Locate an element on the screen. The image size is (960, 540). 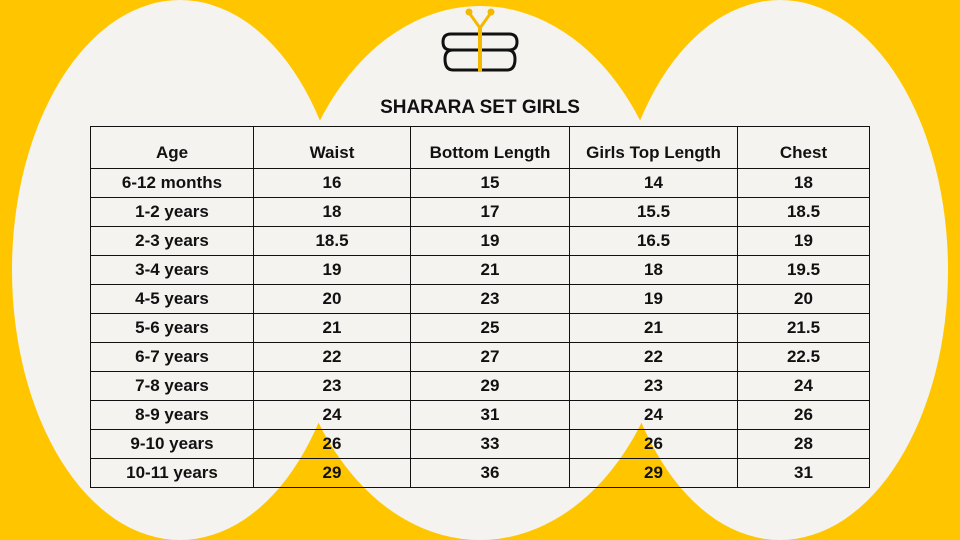
table-cell: 10-11 years is located at coordinates (172, 473).